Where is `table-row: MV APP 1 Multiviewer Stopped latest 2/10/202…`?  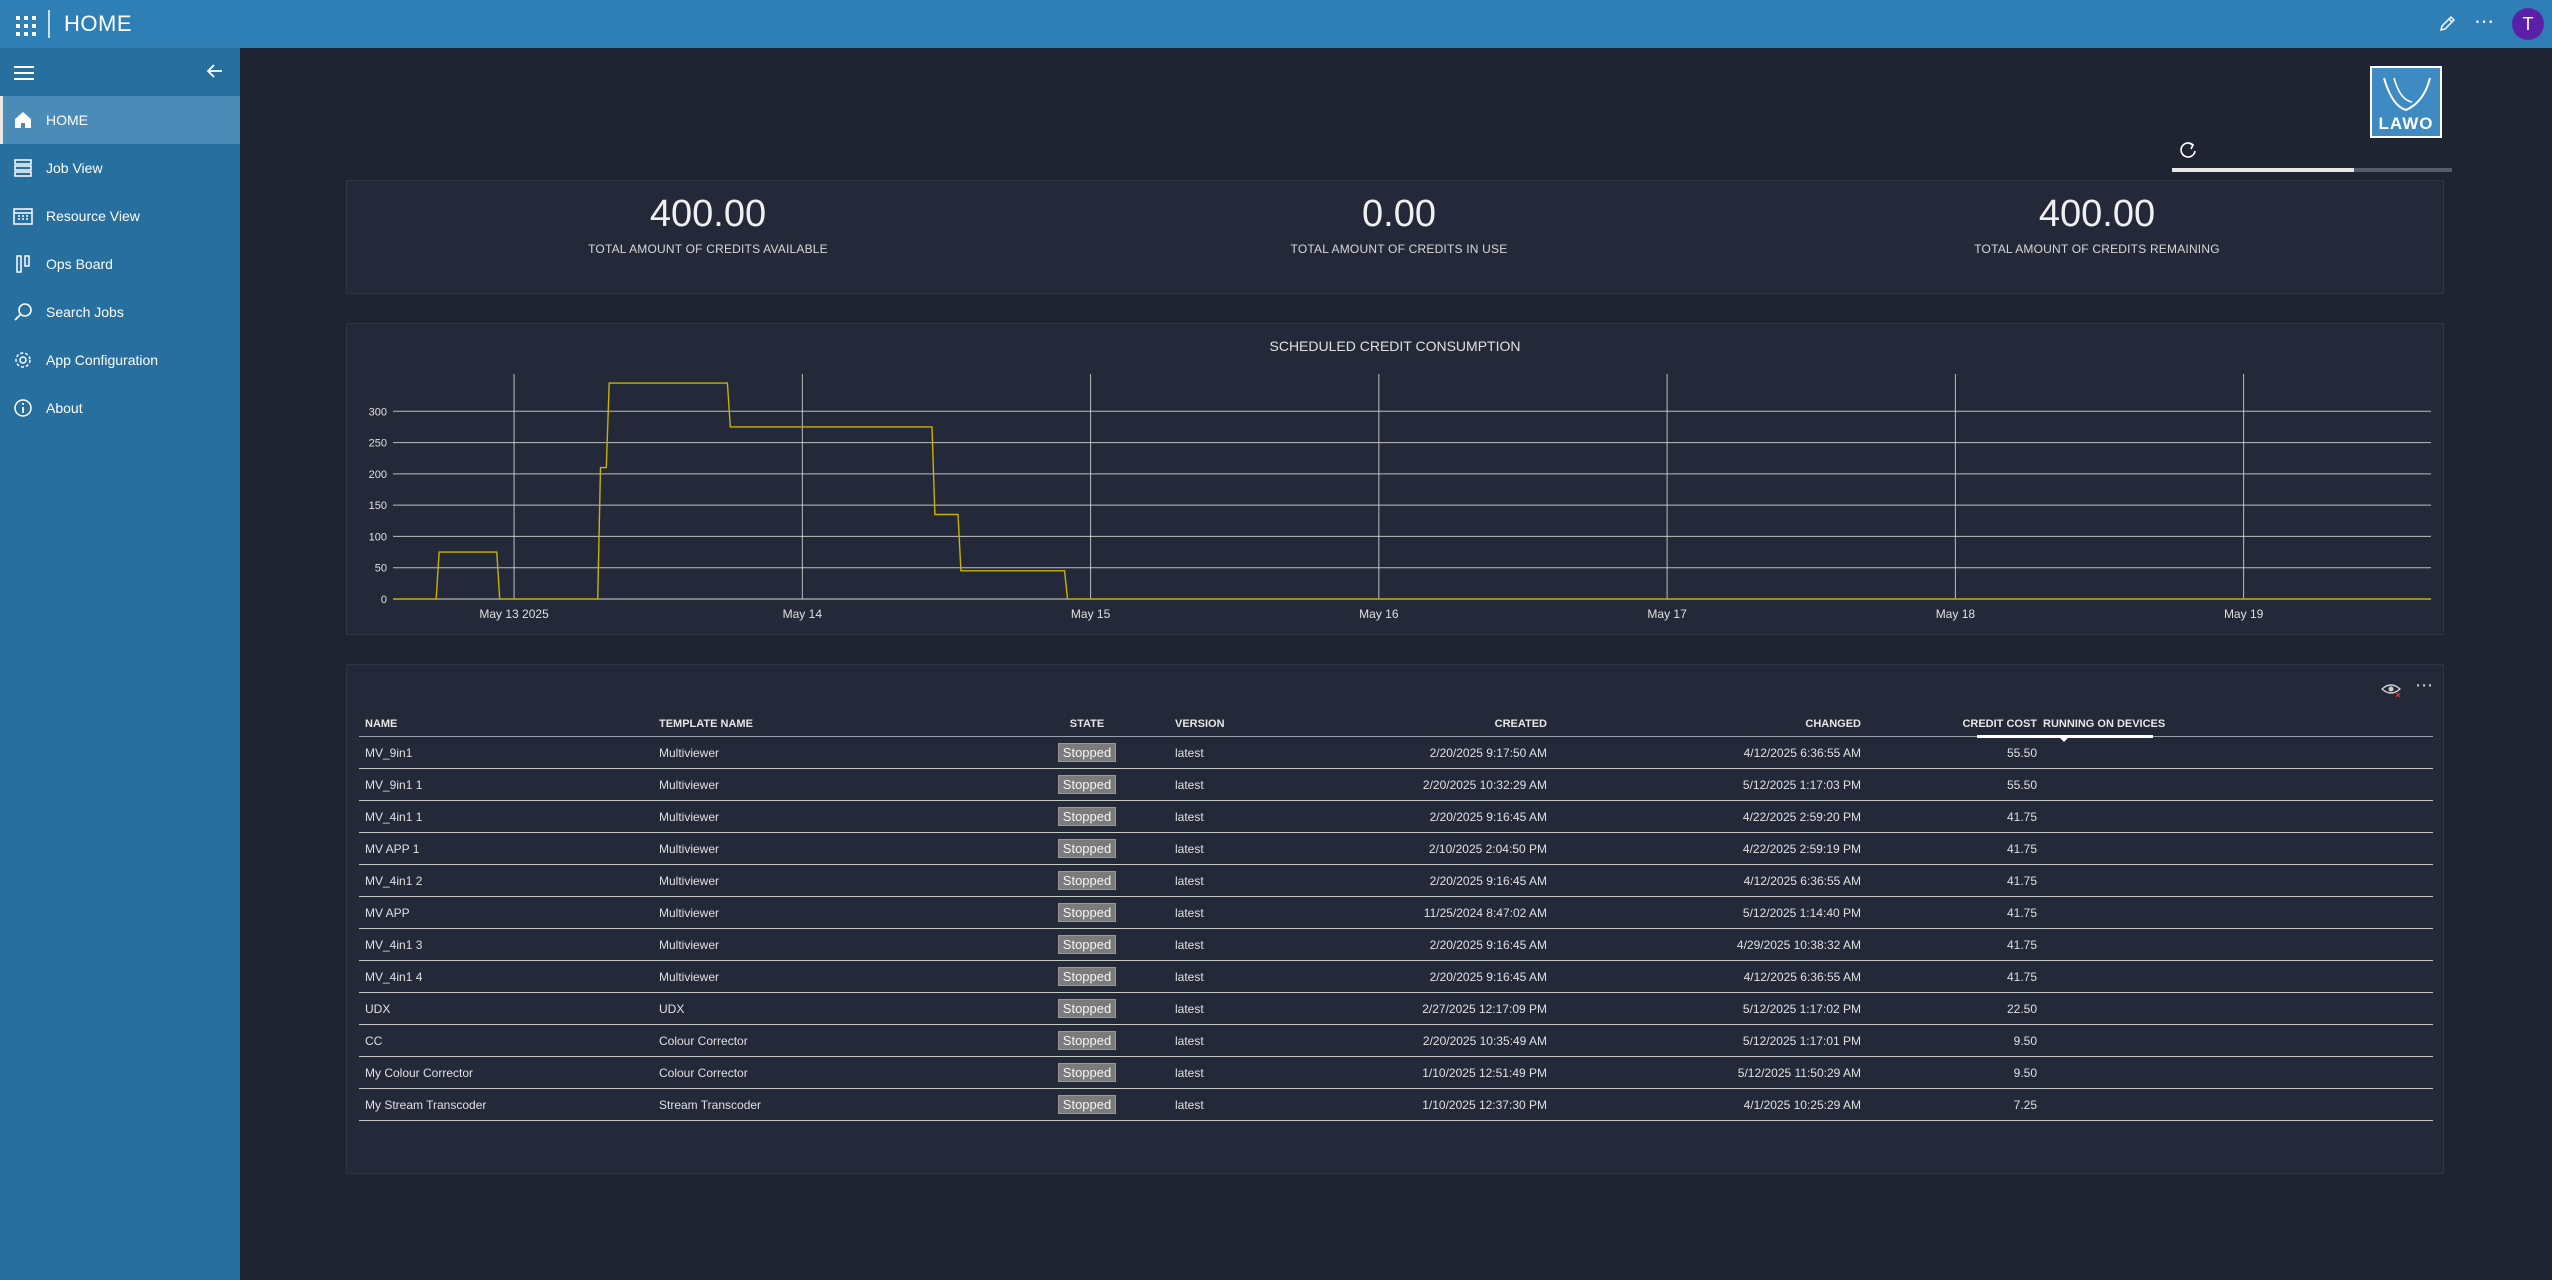
table-row: MV APP 1 Multiviewer Stopped latest 2/10/202… is located at coordinates (1396, 849).